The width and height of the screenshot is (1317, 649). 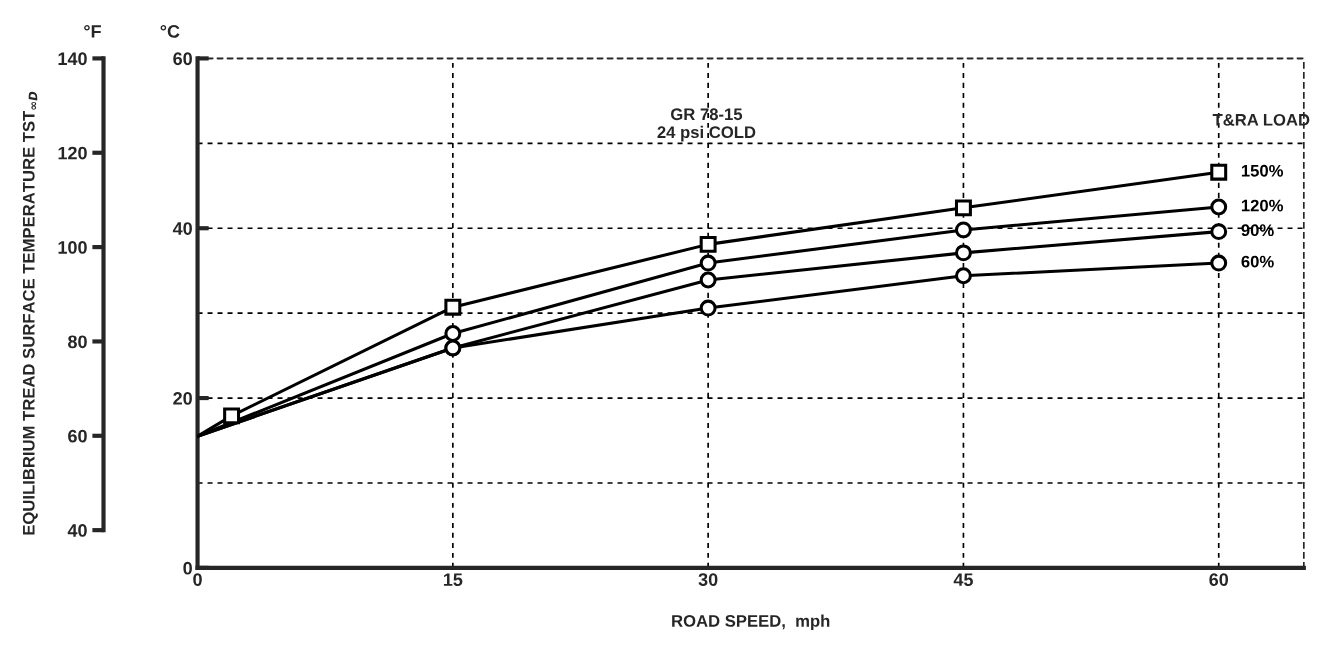 What do you see at coordinates (1257, 230) in the screenshot?
I see `series-label: 90%` at bounding box center [1257, 230].